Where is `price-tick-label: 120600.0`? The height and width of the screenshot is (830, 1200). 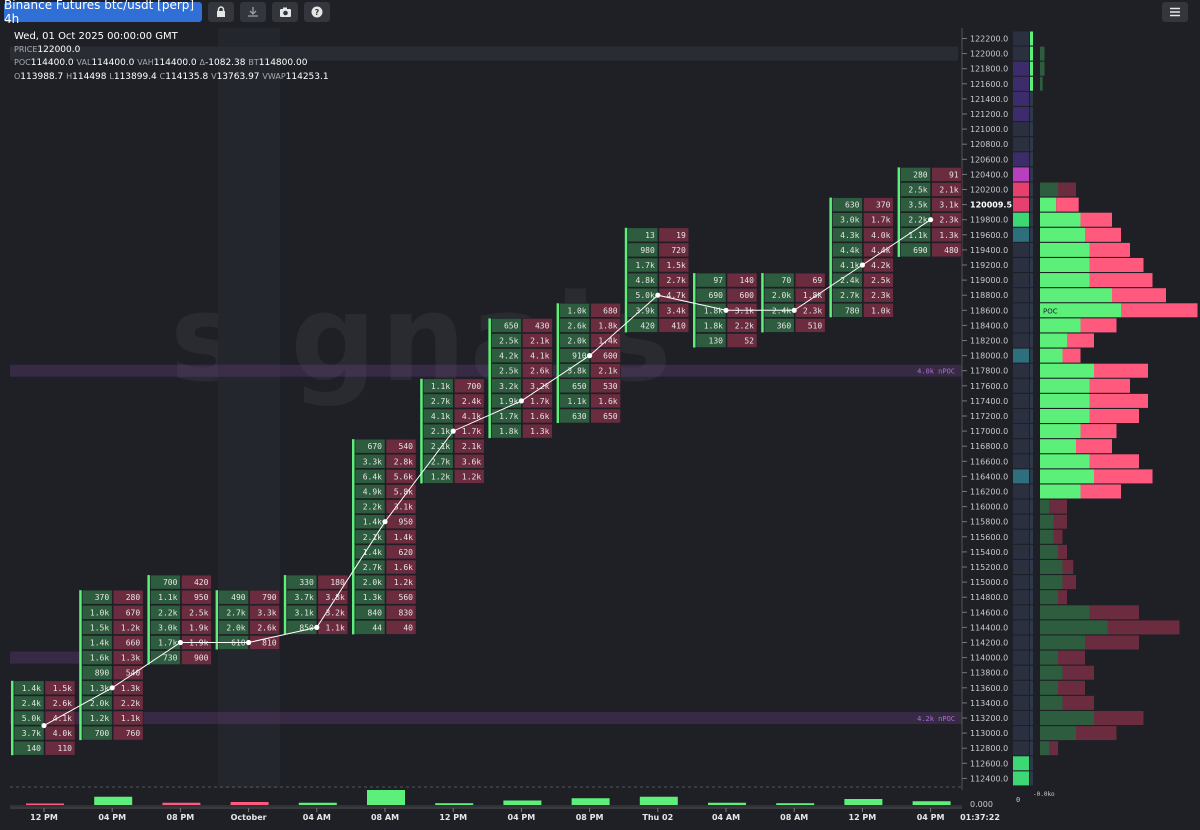
price-tick-label: 120600.0 is located at coordinates (989, 159).